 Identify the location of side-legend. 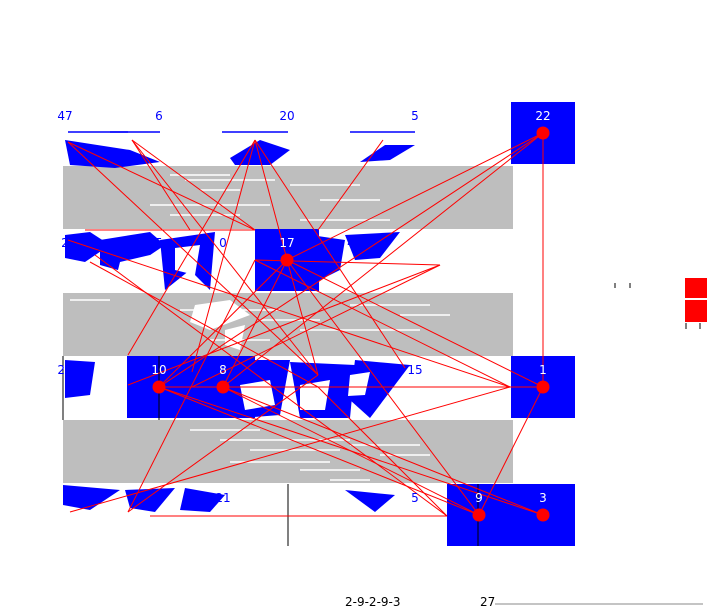
(660, 303).